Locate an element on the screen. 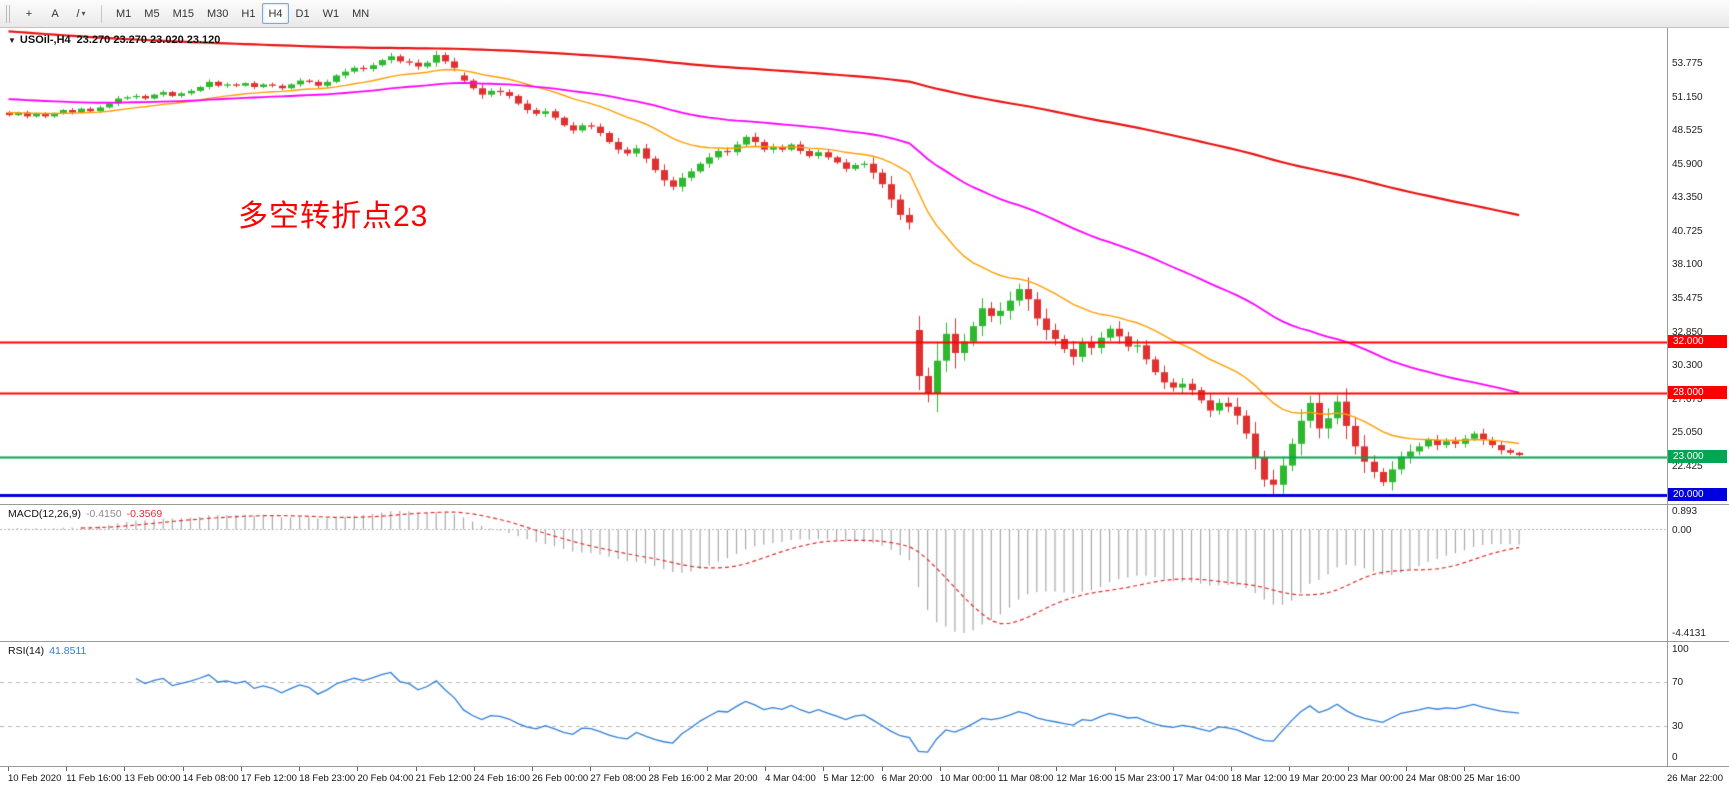 This screenshot has height=790, width=1729. time-axis-label: 24 Mar 08:00 is located at coordinates (1433, 778).